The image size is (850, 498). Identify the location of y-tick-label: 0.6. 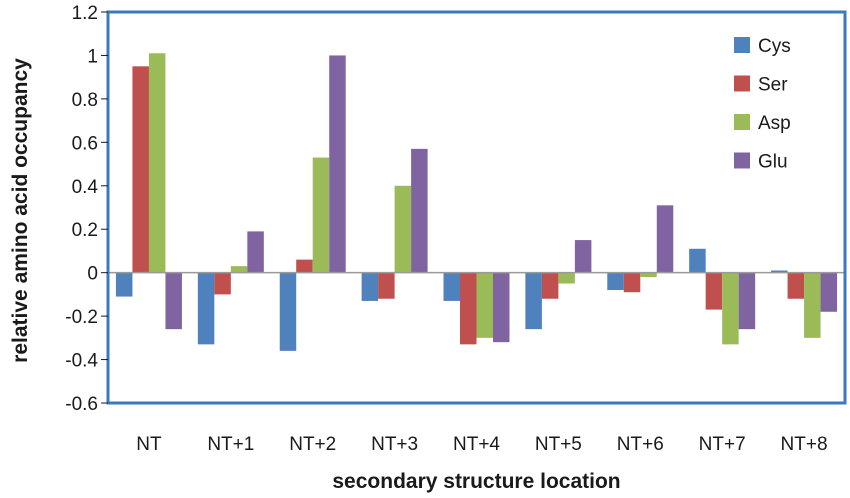
(85, 143).